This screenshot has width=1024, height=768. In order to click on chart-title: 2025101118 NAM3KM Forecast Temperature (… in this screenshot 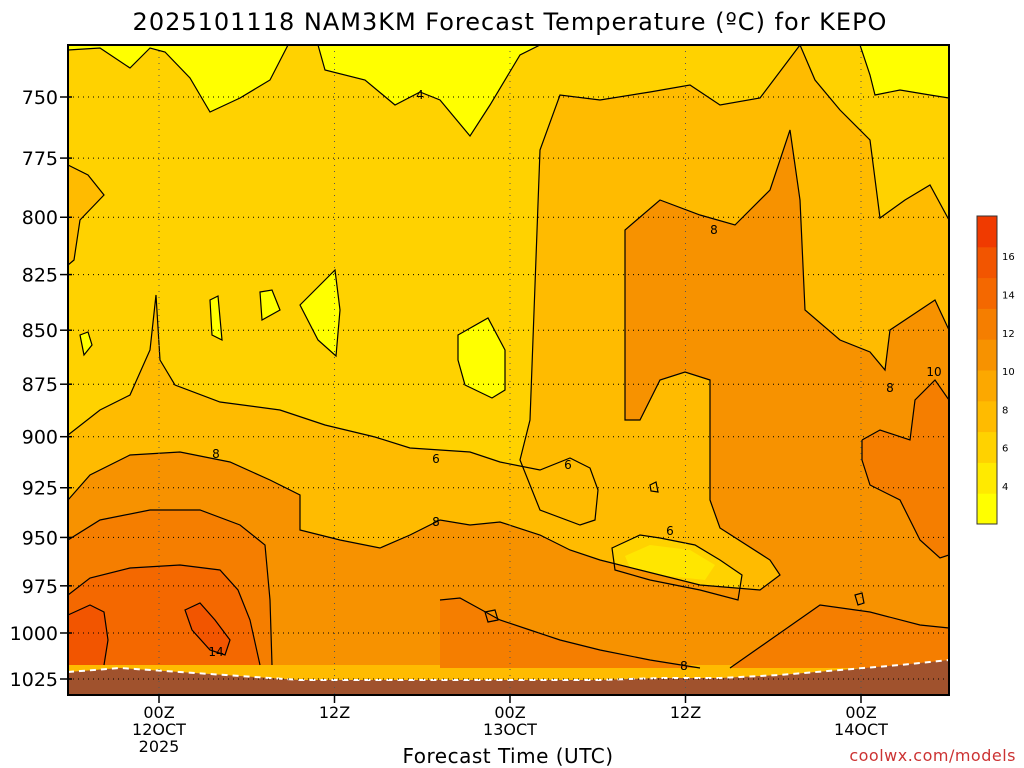, I will do `click(510, 22)`.